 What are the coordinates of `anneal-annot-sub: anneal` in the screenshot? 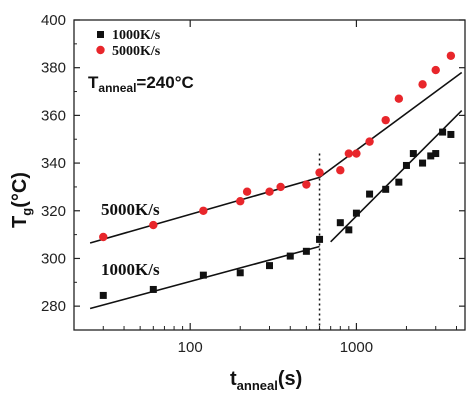 It's located at (117, 88).